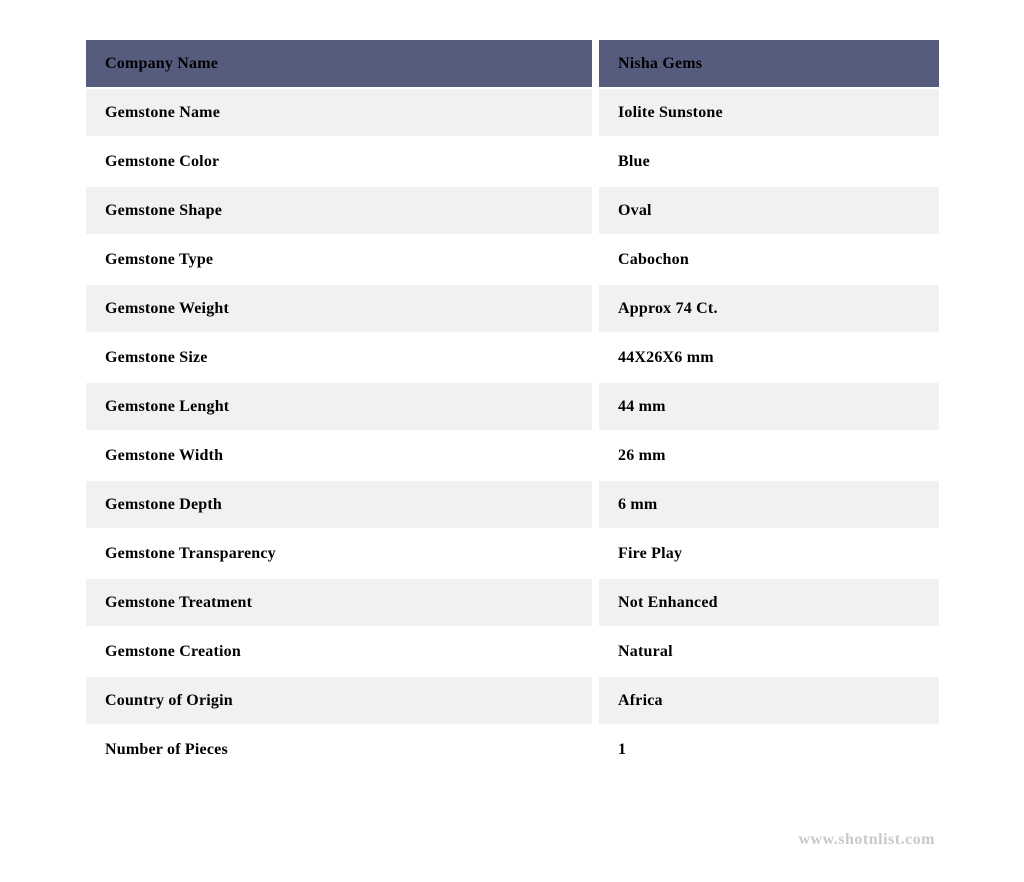 This screenshot has height=882, width=1024. Describe the element at coordinates (339, 308) in the screenshot. I see `spec-label: Gemstone Weight` at that location.